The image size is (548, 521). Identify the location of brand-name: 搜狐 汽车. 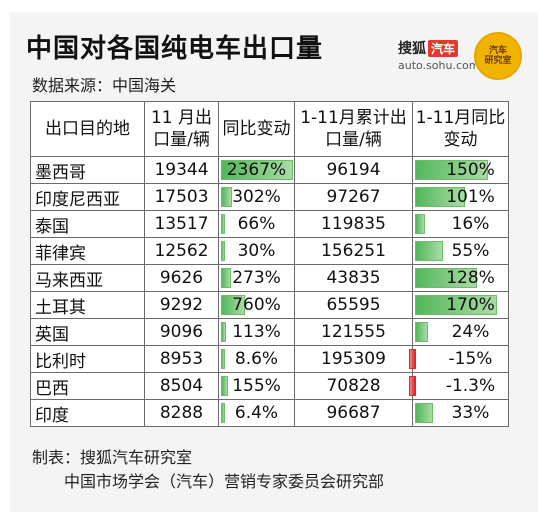
(438, 48).